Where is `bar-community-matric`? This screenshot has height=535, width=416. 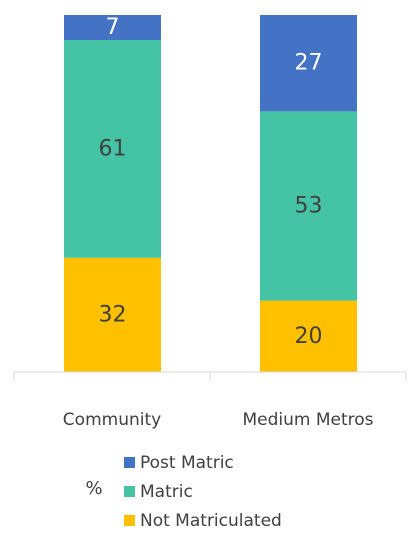
bar-community-matric is located at coordinates (112, 148).